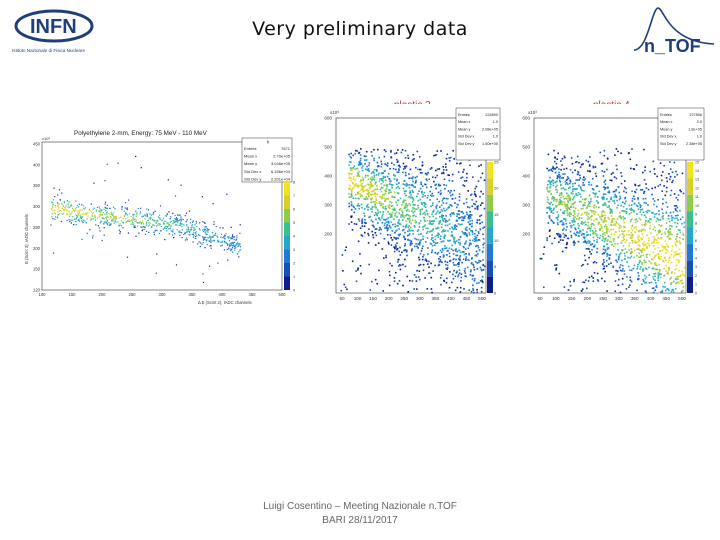  I want to click on tick-label: 50, so click(540, 298).